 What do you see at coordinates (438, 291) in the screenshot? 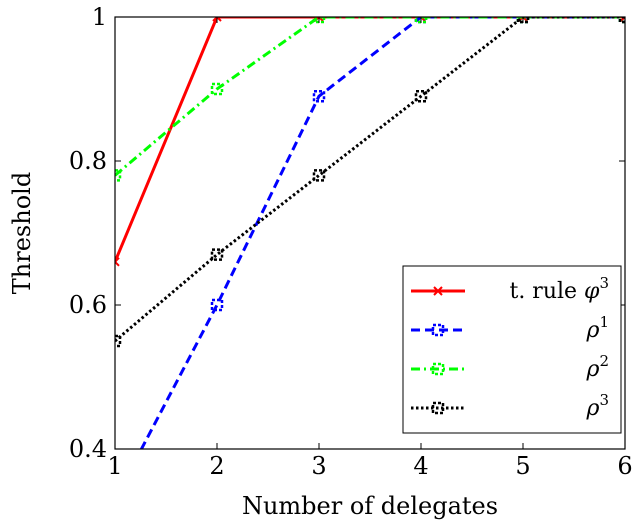
I see `legend-marker-trule` at bounding box center [438, 291].